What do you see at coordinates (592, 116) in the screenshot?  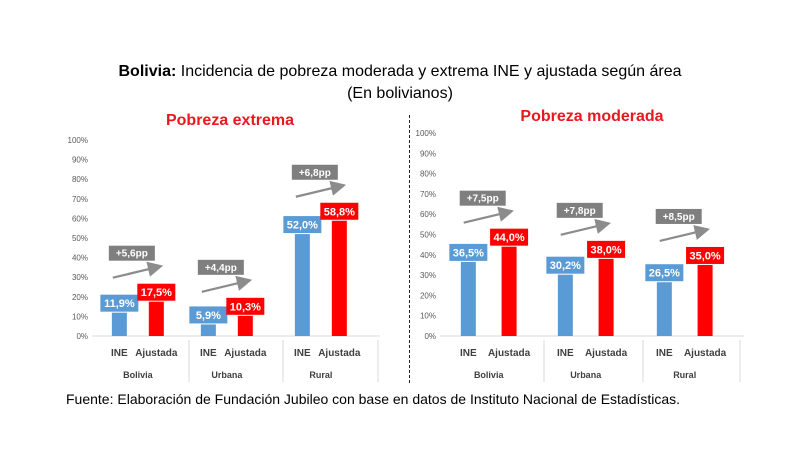 I see `panel-title-moderada: Pobreza moderada` at bounding box center [592, 116].